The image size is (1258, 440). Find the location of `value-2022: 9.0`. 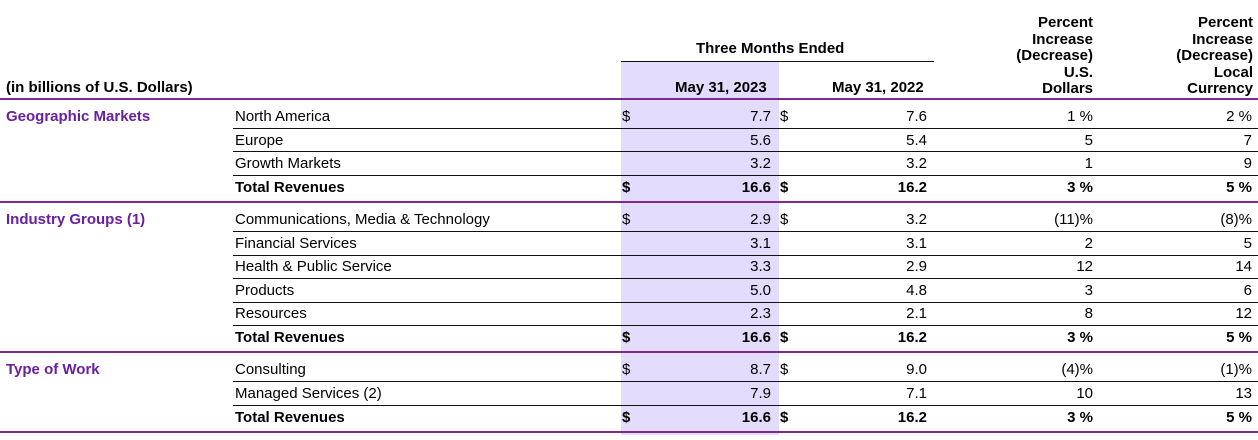

value-2022: 9.0 is located at coordinates (916, 369).